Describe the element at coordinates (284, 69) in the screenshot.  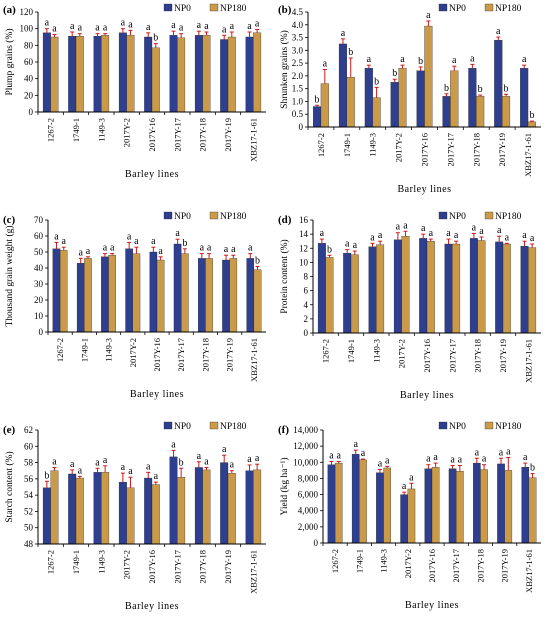
I see `y-axis-label: Shrunken grains (%)` at that location.